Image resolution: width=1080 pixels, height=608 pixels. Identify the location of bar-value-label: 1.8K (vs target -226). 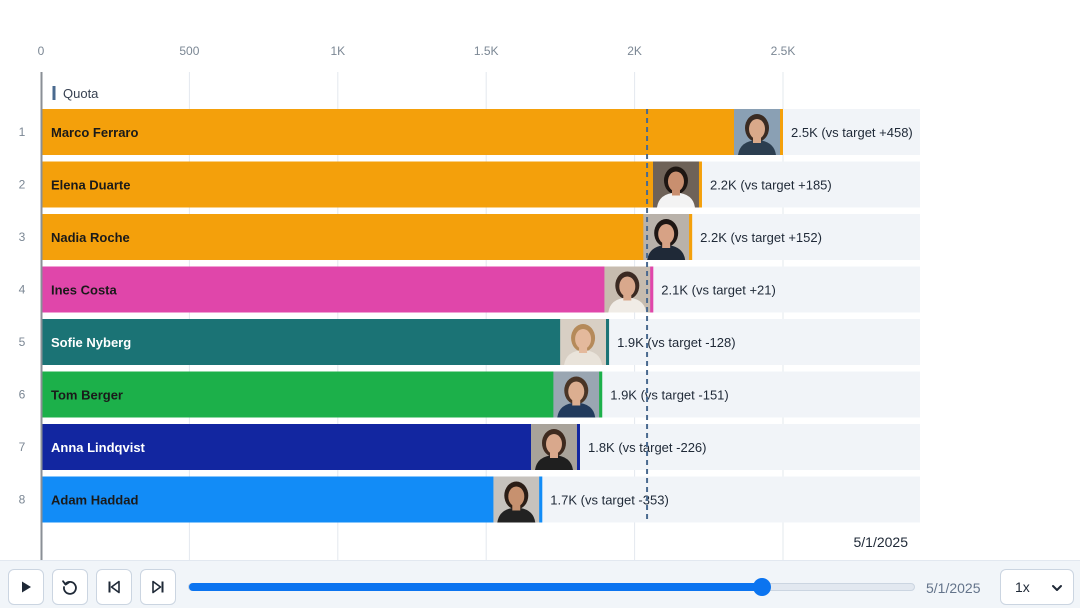
(647, 447).